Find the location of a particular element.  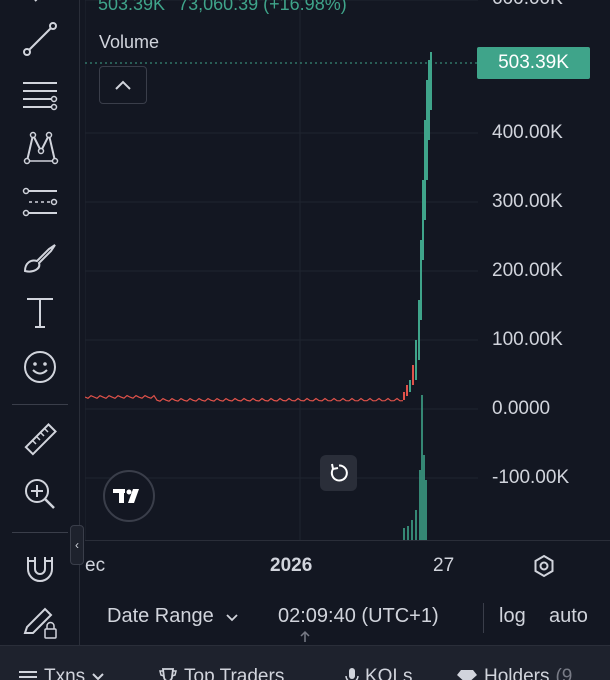

magnet-icon is located at coordinates (40, 569).